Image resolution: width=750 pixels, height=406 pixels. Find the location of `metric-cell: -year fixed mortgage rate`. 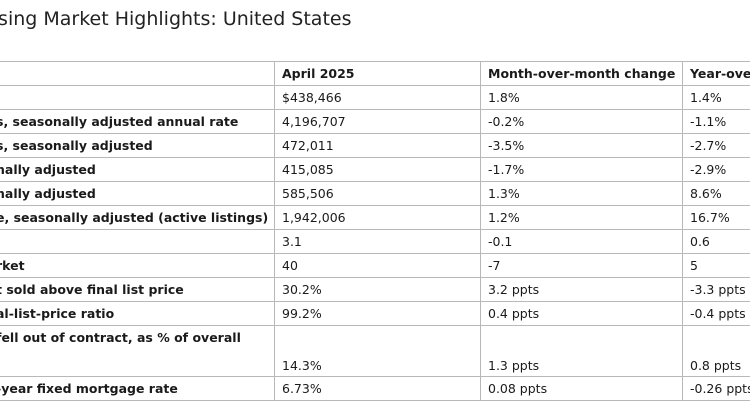

metric-cell: -year fixed mortgage rate is located at coordinates (137, 388).